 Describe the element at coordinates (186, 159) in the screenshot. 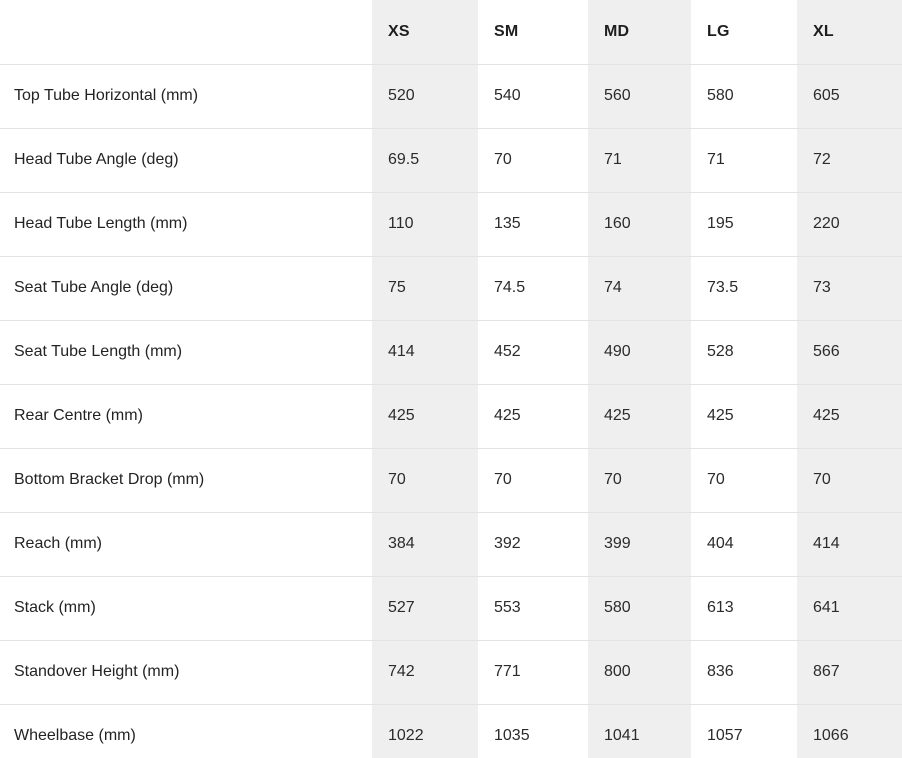

I see `row-label: Head Tube Angle (deg)` at that location.